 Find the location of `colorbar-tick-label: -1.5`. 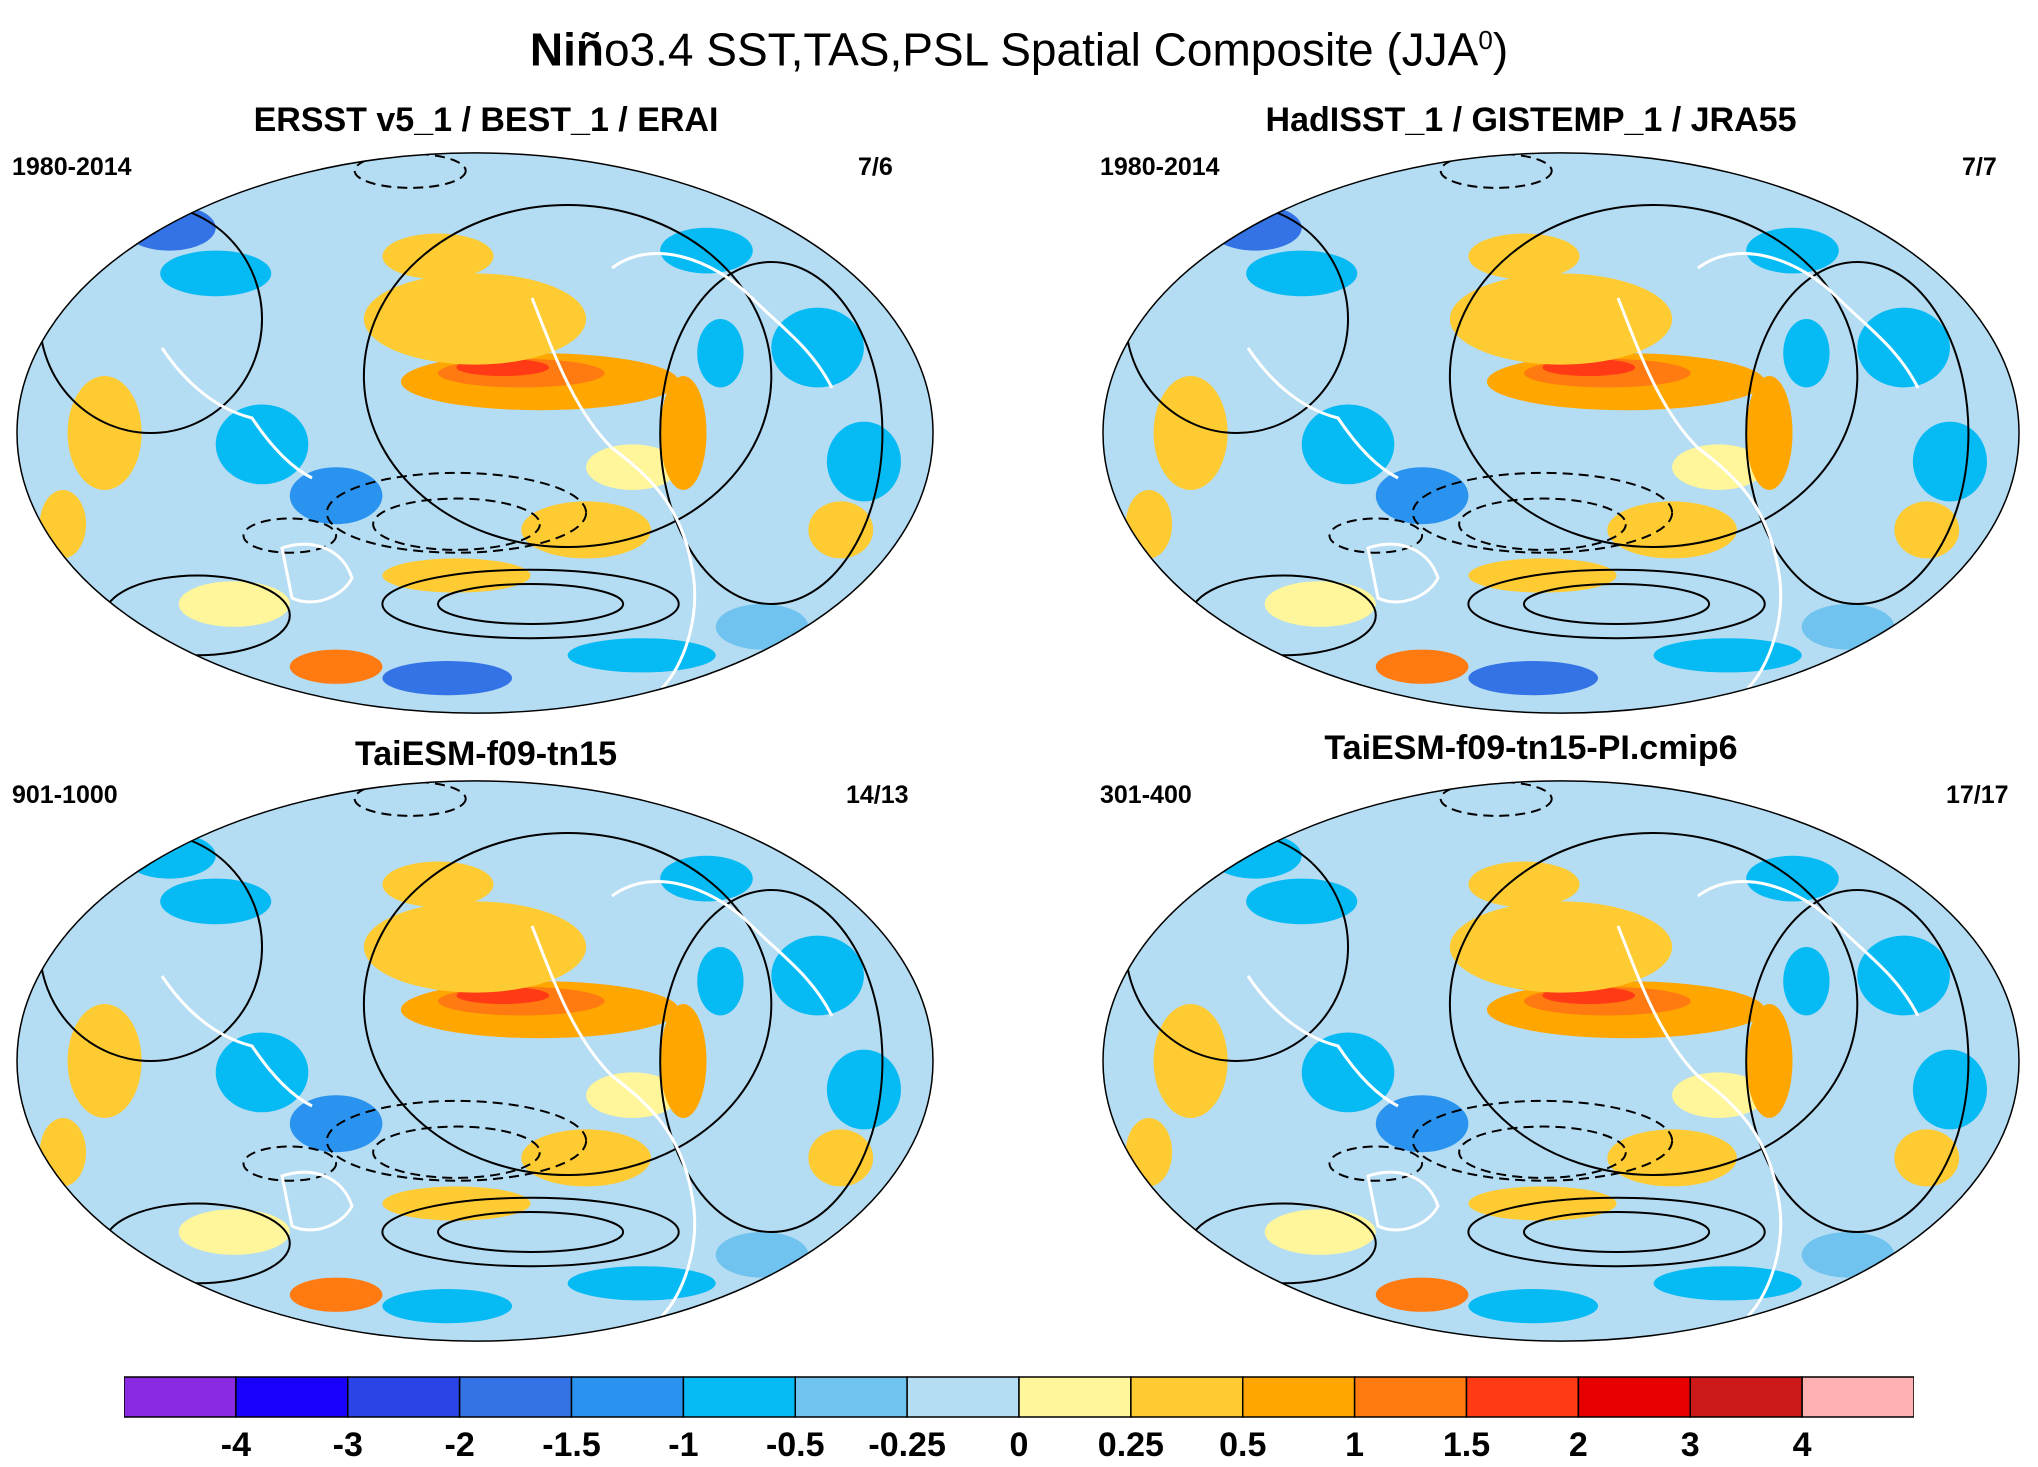

colorbar-tick-label: -1.5 is located at coordinates (571, 1445).